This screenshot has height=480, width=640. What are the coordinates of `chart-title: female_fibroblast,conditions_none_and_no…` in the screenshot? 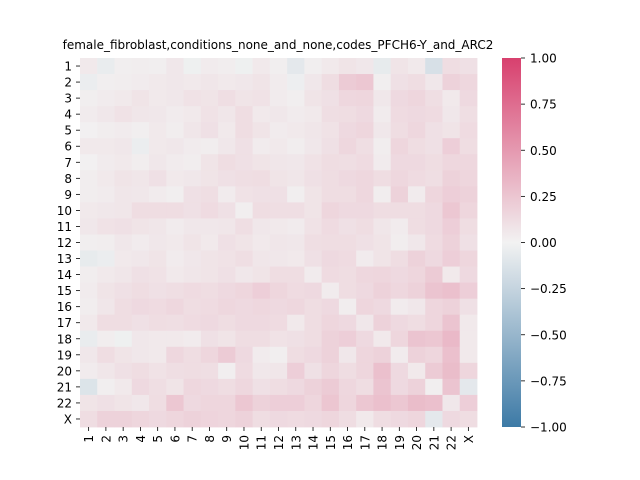 It's located at (278, 45).